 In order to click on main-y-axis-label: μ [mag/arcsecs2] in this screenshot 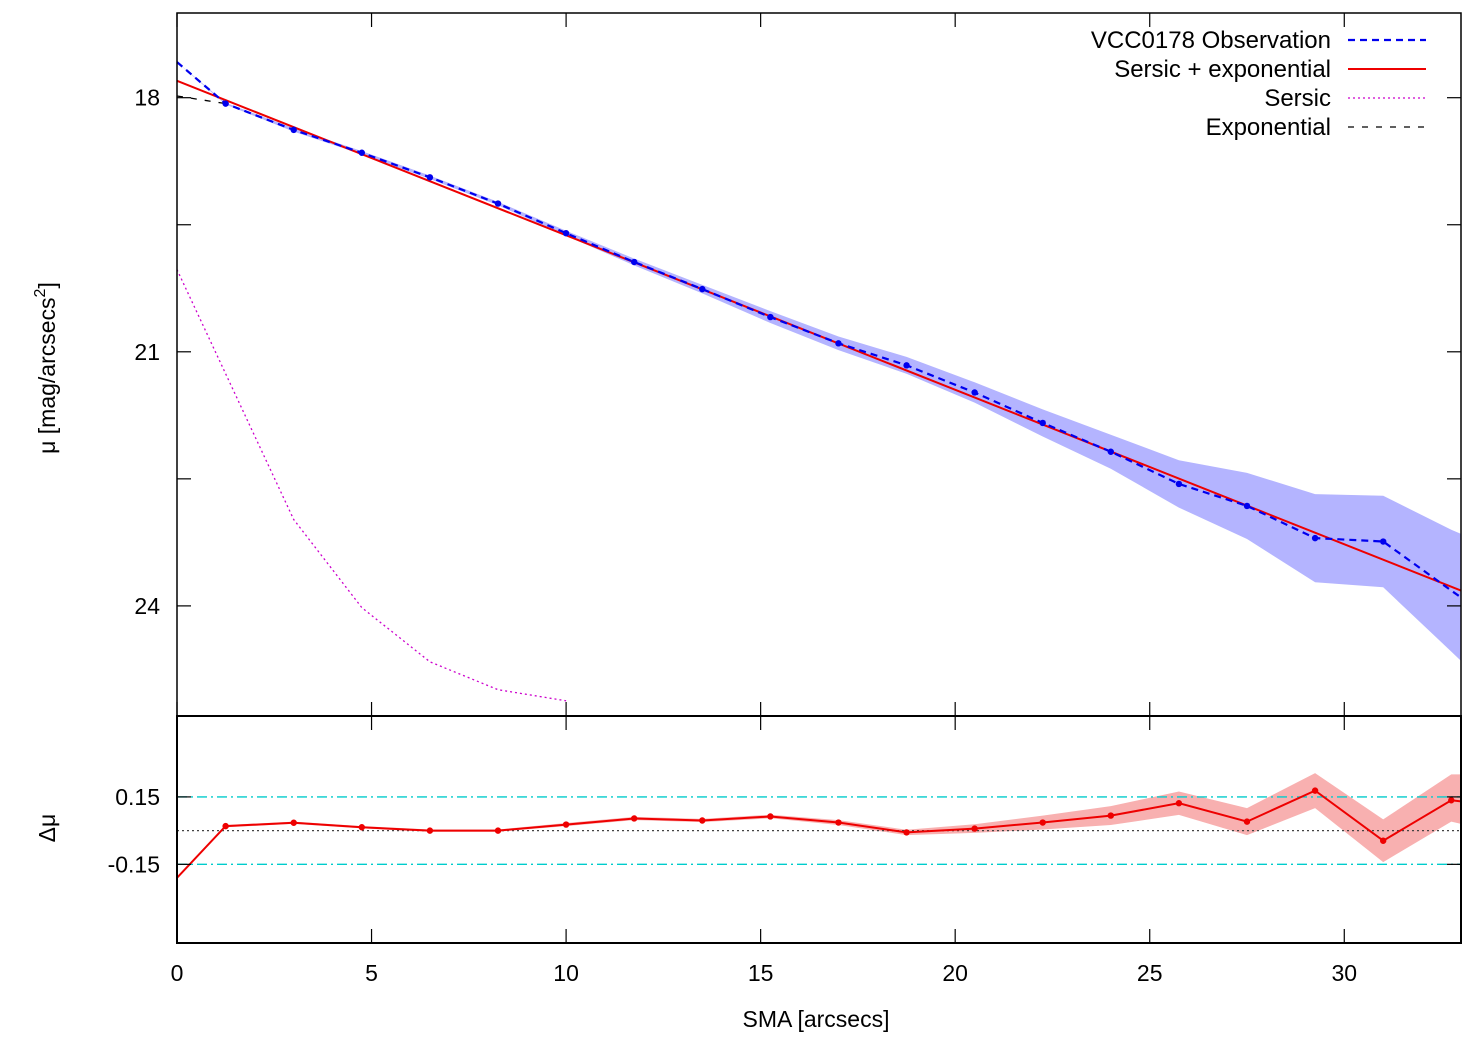, I will do `click(46, 368)`.